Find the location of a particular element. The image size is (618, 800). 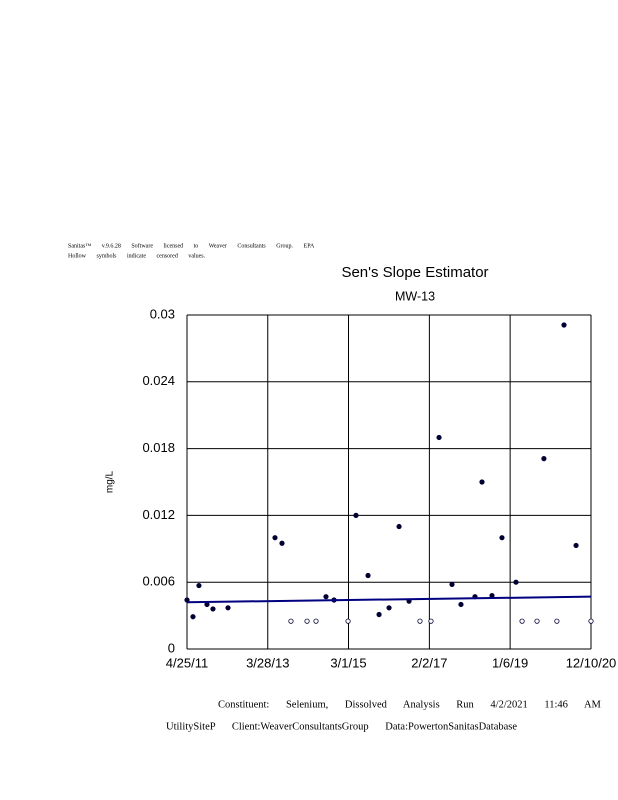

x-tick-label: 3/1/15 is located at coordinates (348, 662).